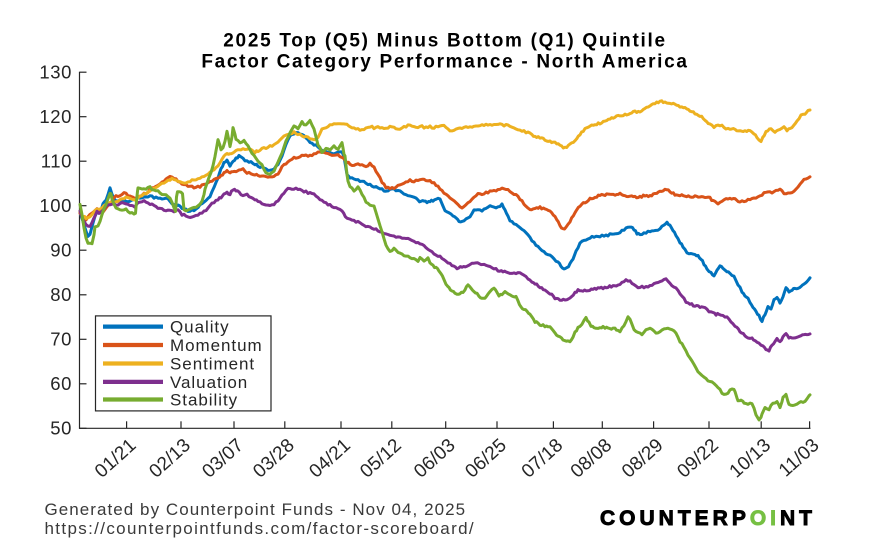 Image resolution: width=875 pixels, height=547 pixels. Describe the element at coordinates (55, 116) in the screenshot. I see `svg-text: 120` at that location.